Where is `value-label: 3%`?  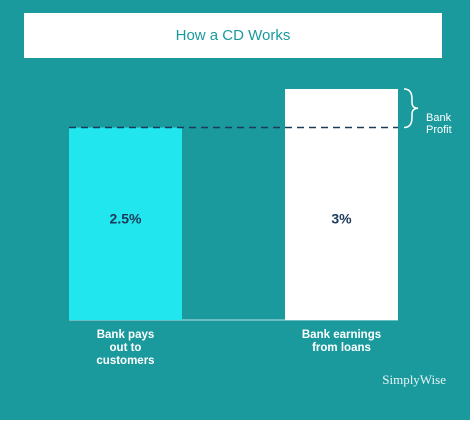 value-label: 3% is located at coordinates (341, 219).